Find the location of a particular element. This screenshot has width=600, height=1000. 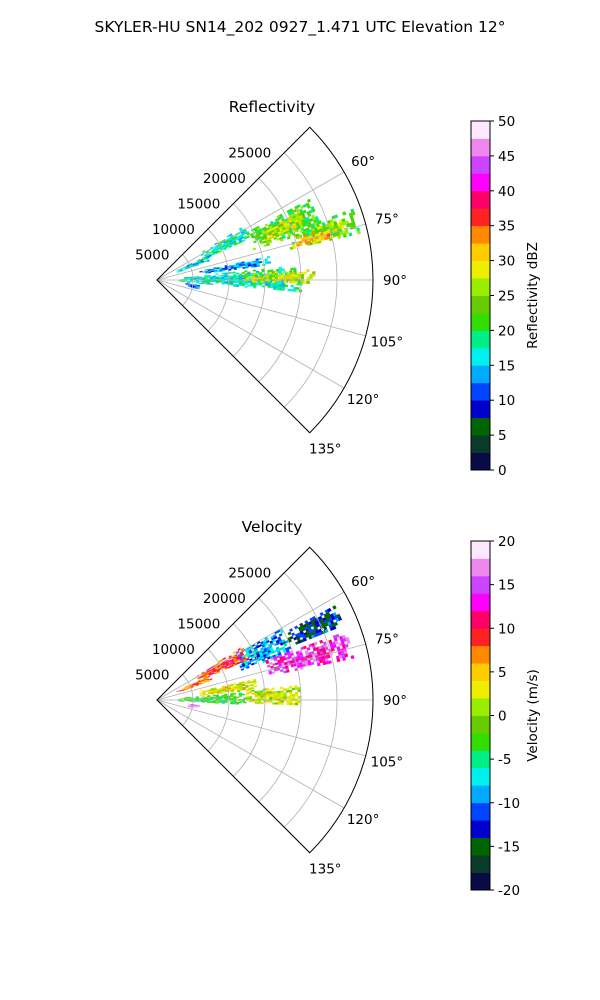

colorbar-tick-label: 5 is located at coordinates (502, 436).